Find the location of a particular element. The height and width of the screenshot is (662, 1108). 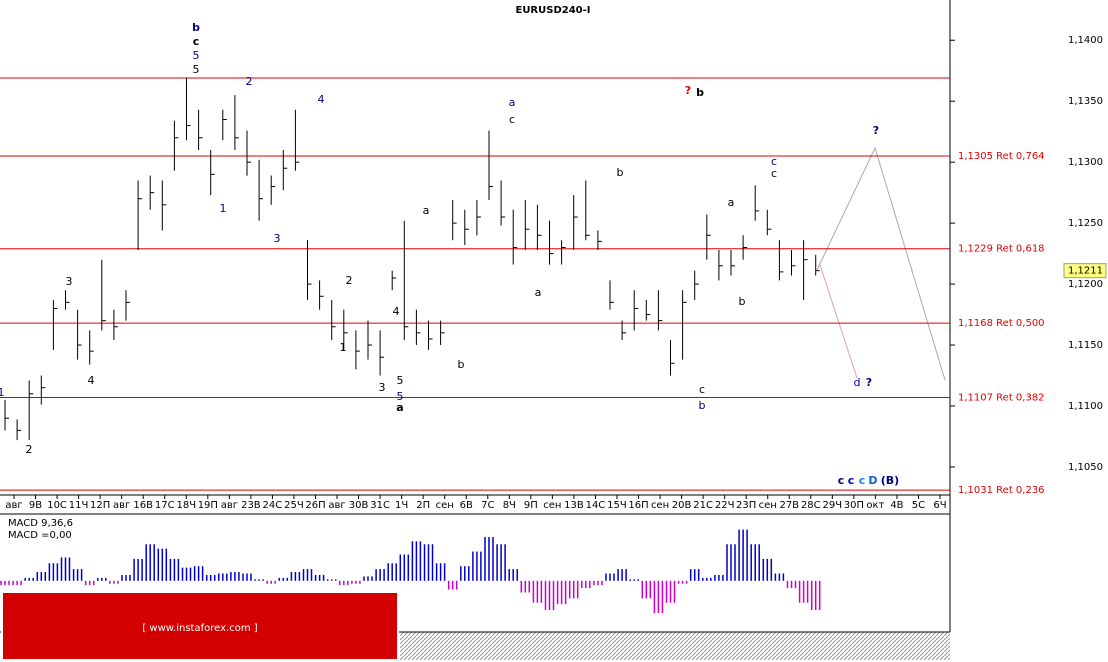

x-tick-label: 9П is located at coordinates (531, 505).